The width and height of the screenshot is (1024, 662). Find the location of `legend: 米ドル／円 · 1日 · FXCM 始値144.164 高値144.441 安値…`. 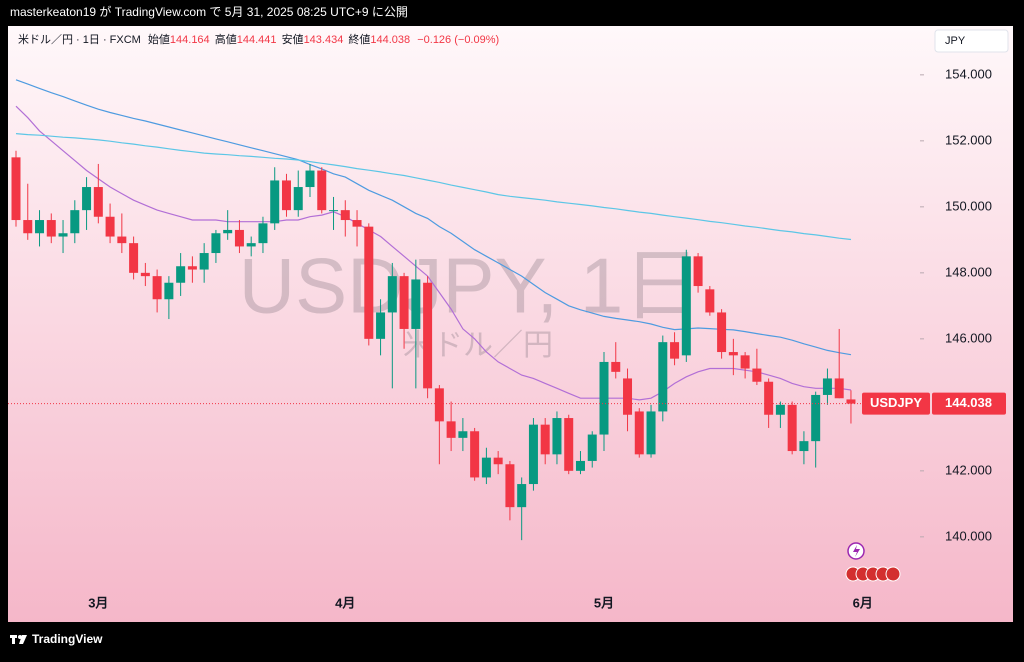

legend: 米ドル／円 · 1日 · FXCM 始値144.164 高値144.441 安値… is located at coordinates (258, 39).